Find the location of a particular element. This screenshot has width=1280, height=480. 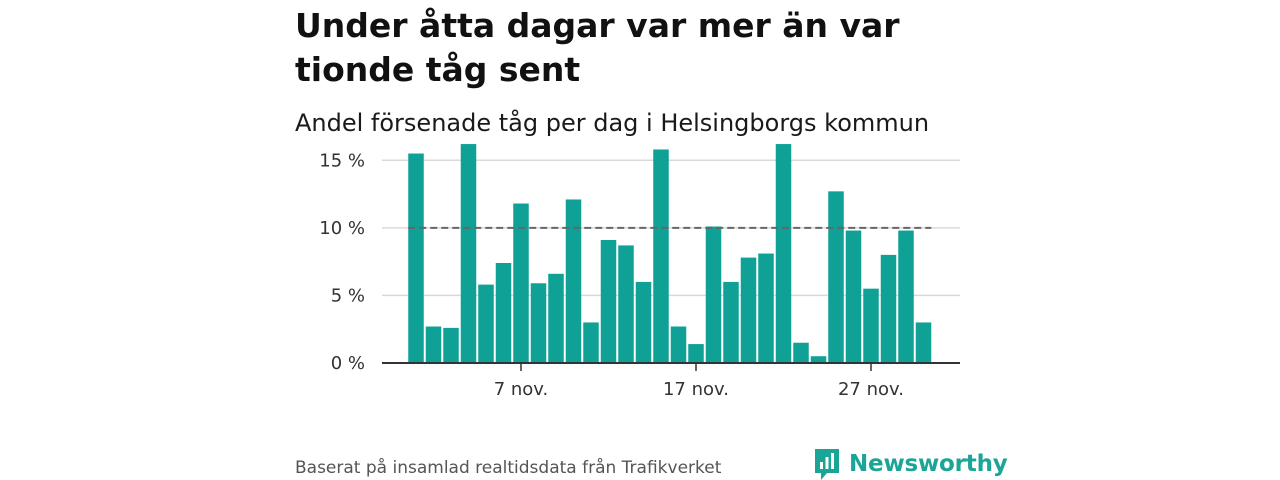

newsworthy-logo: Newsworthy is located at coordinates (910, 463).